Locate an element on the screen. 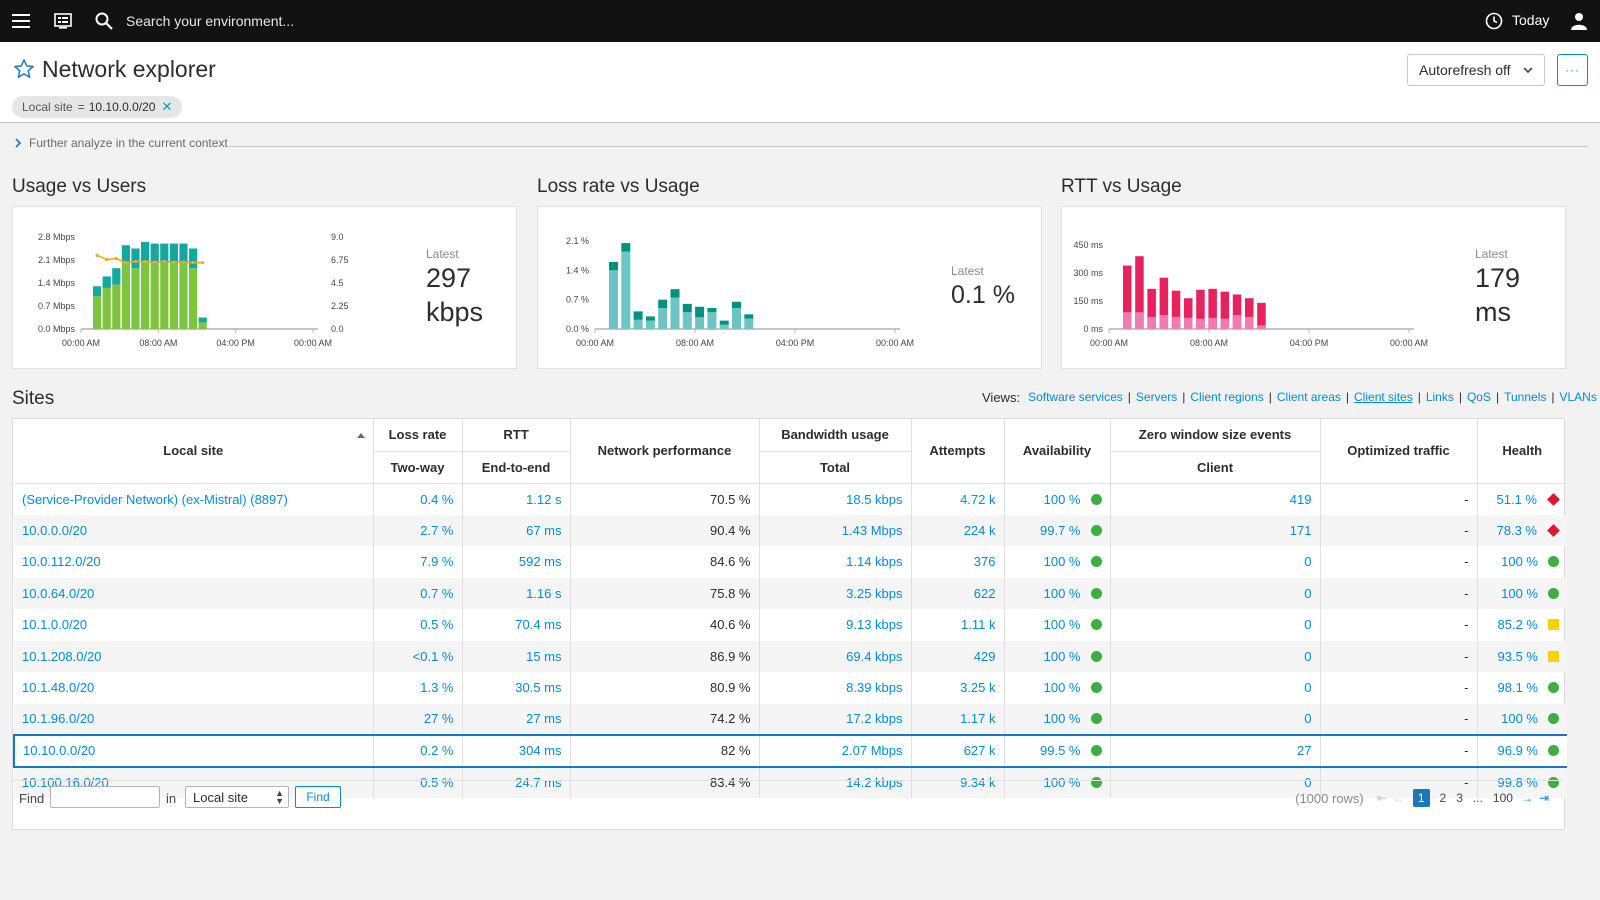  column-header-local-site: Local site is located at coordinates (194, 451).